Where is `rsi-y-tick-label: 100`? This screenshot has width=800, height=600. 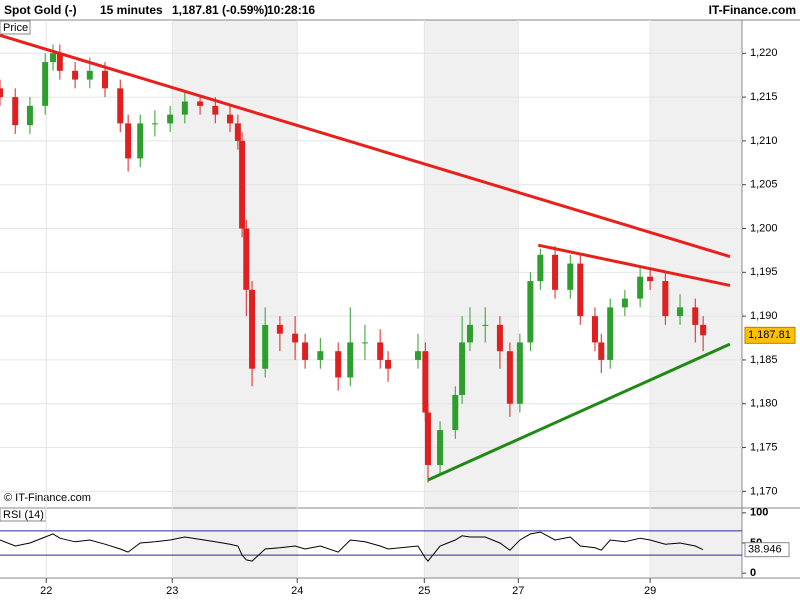
rsi-y-tick-label: 100 is located at coordinates (759, 513).